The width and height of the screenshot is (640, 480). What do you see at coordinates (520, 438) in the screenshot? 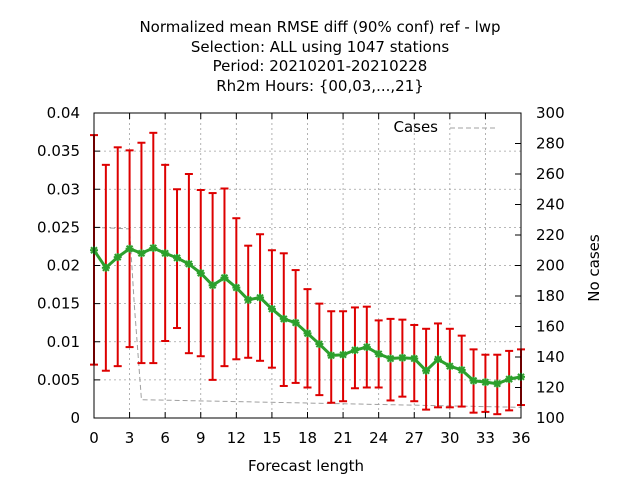
I see `x-tick-label-12: 36` at bounding box center [520, 438].